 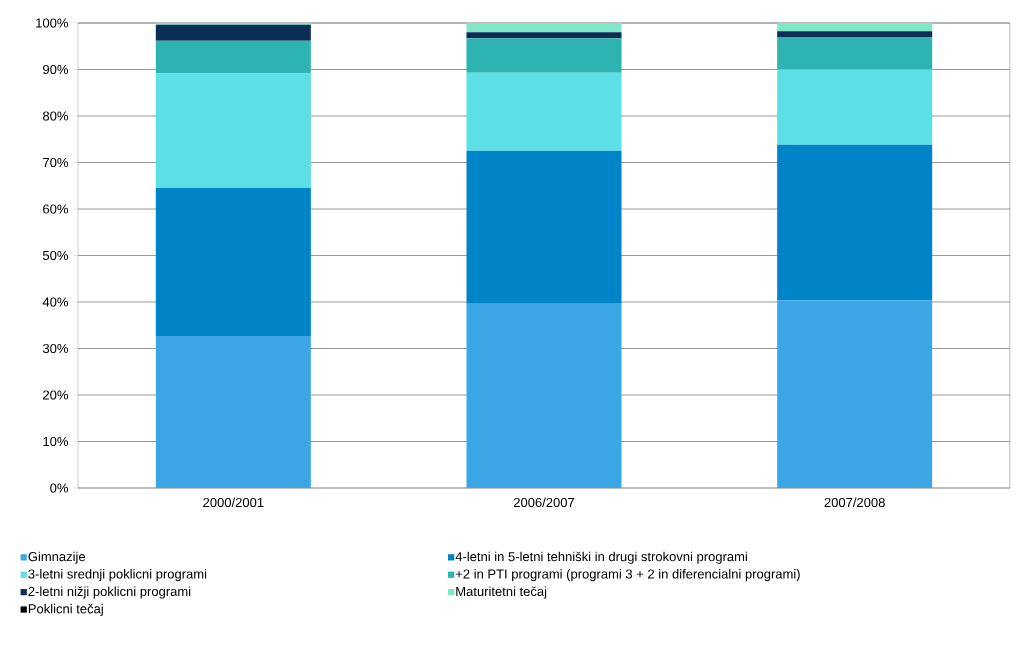 I want to click on legend-label: +2 in PTI programi (programi 3 + 2 in diferencialni programi), so click(x=627, y=575).